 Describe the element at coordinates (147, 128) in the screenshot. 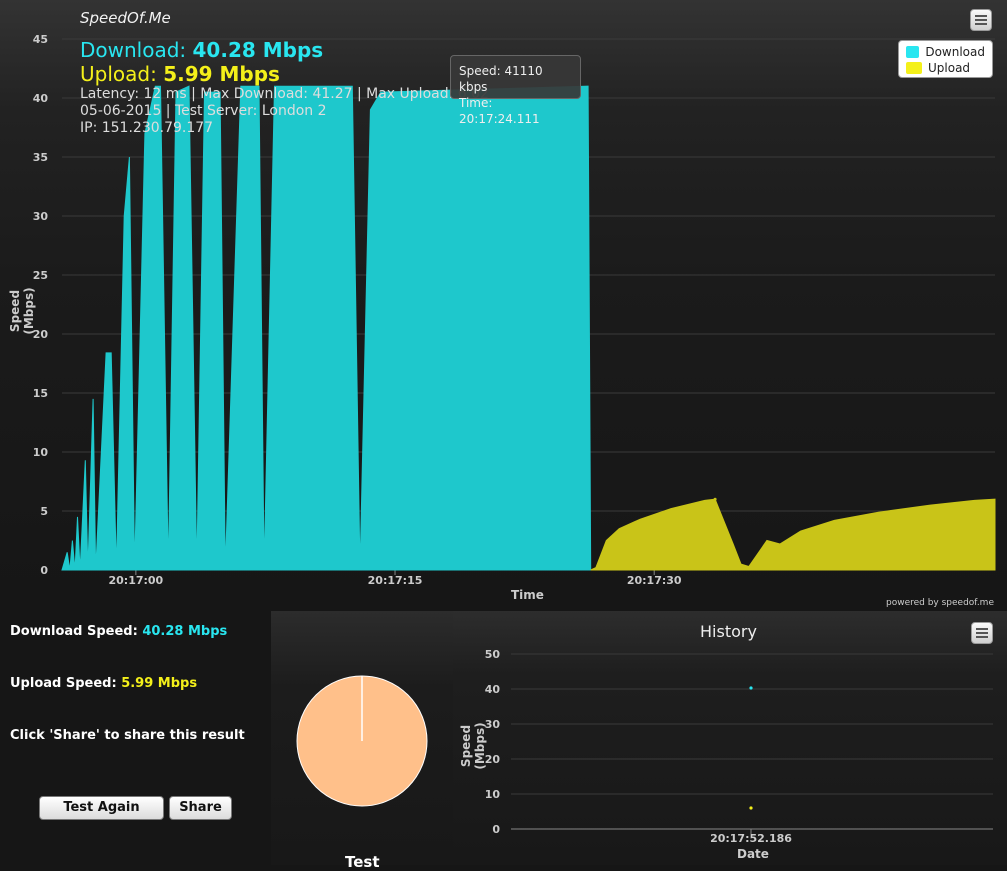

I see `overlay-ip: IP: 151.230.79.177` at that location.